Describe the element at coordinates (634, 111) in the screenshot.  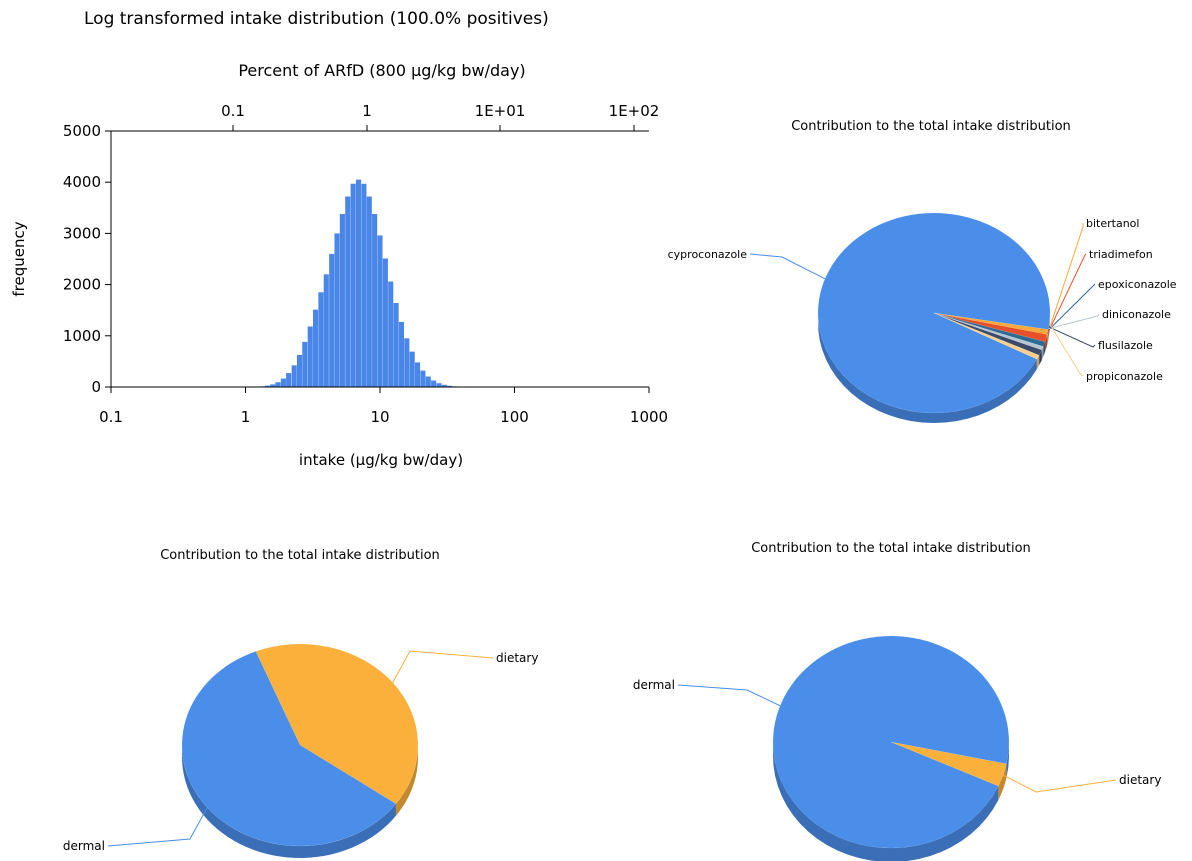
I see `top-tick-label: 1E+02` at that location.